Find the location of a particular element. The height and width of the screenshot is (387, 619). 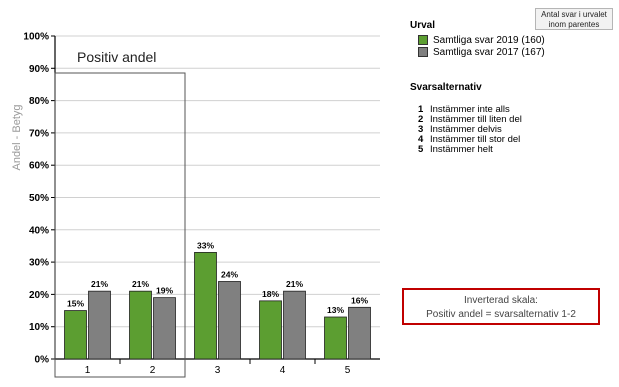

inverted-scale-text: Positiv andel = svarsalternativ 1-2 is located at coordinates (501, 314).